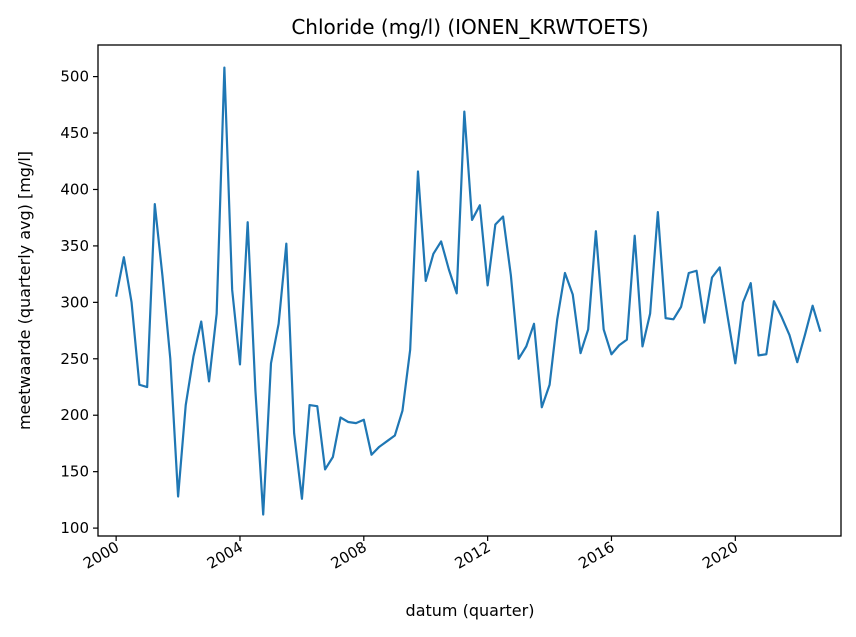  I want to click on x-tick-label: 2008, so click(349, 555).